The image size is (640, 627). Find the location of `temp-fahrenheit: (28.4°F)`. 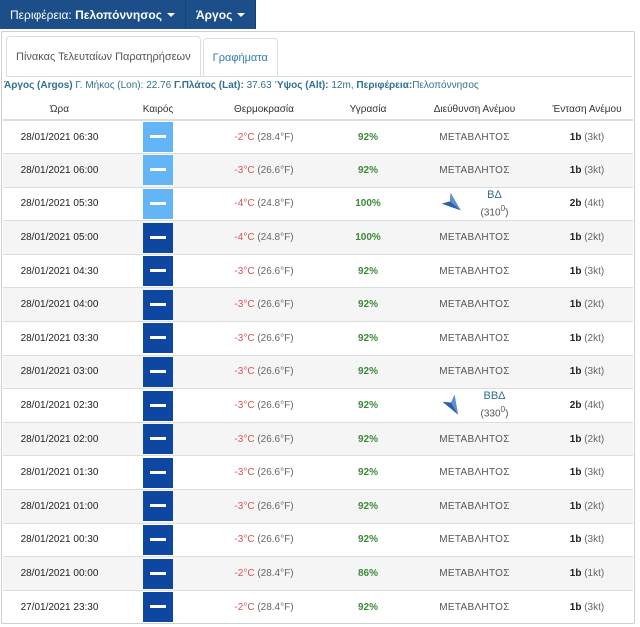

temp-fahrenheit: (28.4°F) is located at coordinates (275, 607).